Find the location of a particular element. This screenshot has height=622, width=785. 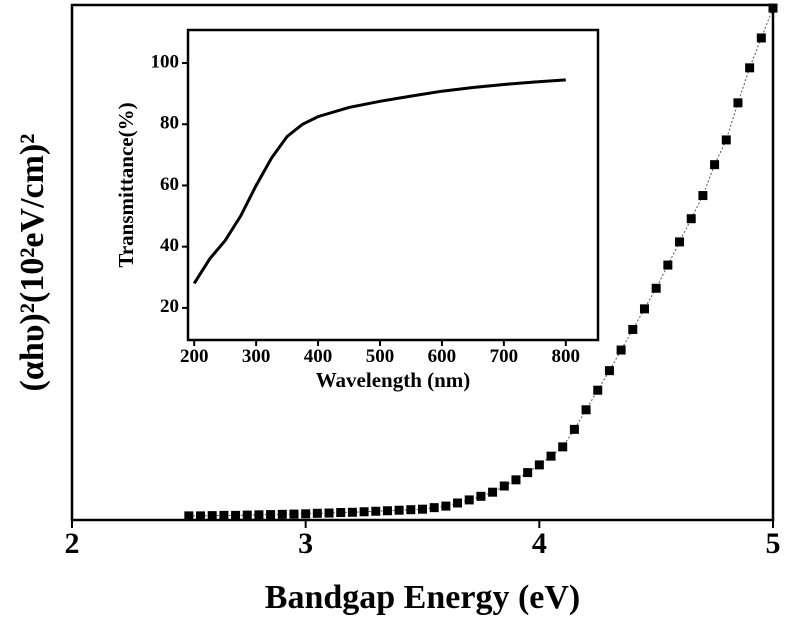

y-axis-label: (αhυ)²(10²eV/cm)² is located at coordinates (32, 263).